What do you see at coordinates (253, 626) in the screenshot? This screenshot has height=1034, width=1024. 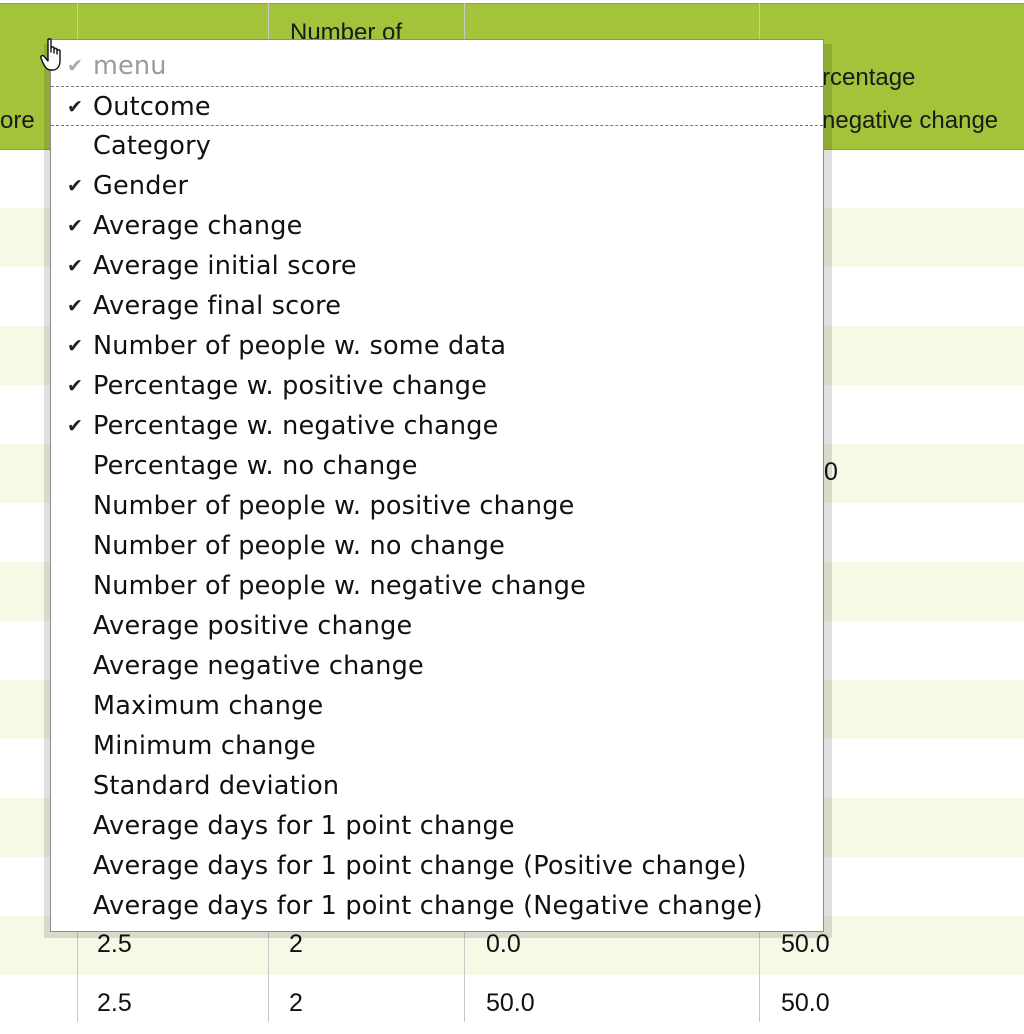 I see `menu-item-label: Average positive change` at bounding box center [253, 626].